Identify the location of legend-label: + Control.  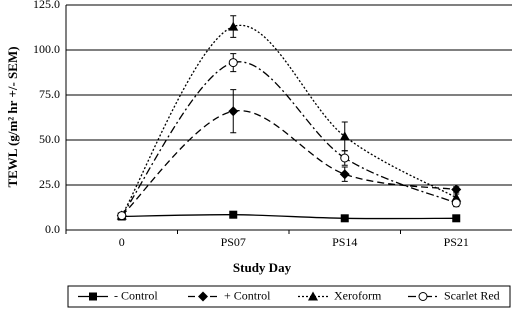
(247, 295).